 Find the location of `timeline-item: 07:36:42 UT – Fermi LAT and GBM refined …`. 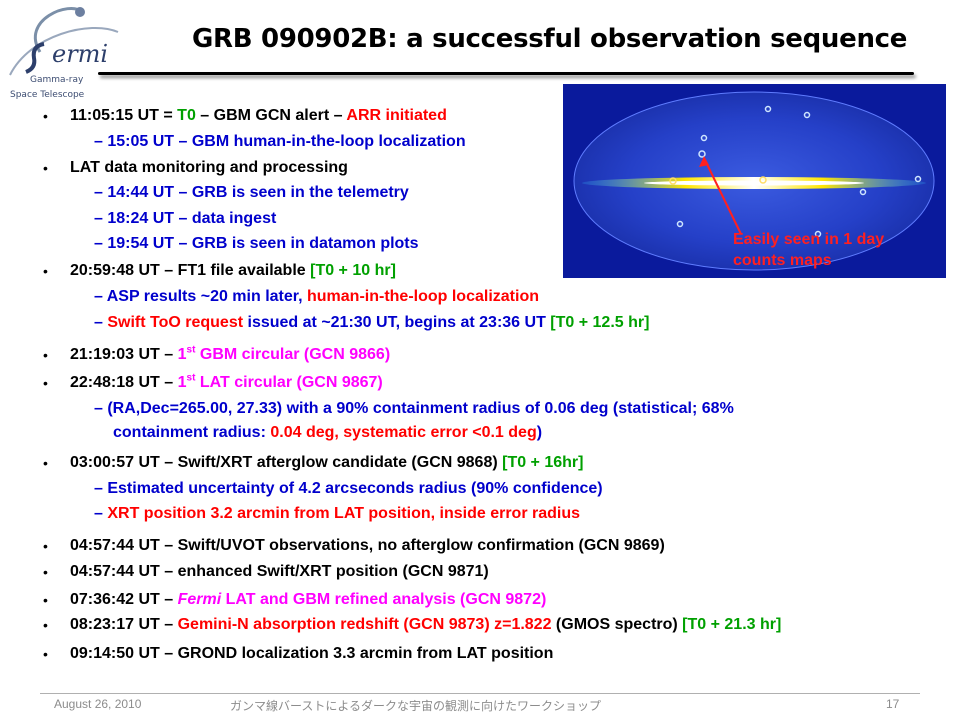

timeline-item: 07:36:42 UT – Fermi LAT and GBM refined … is located at coordinates (308, 600).